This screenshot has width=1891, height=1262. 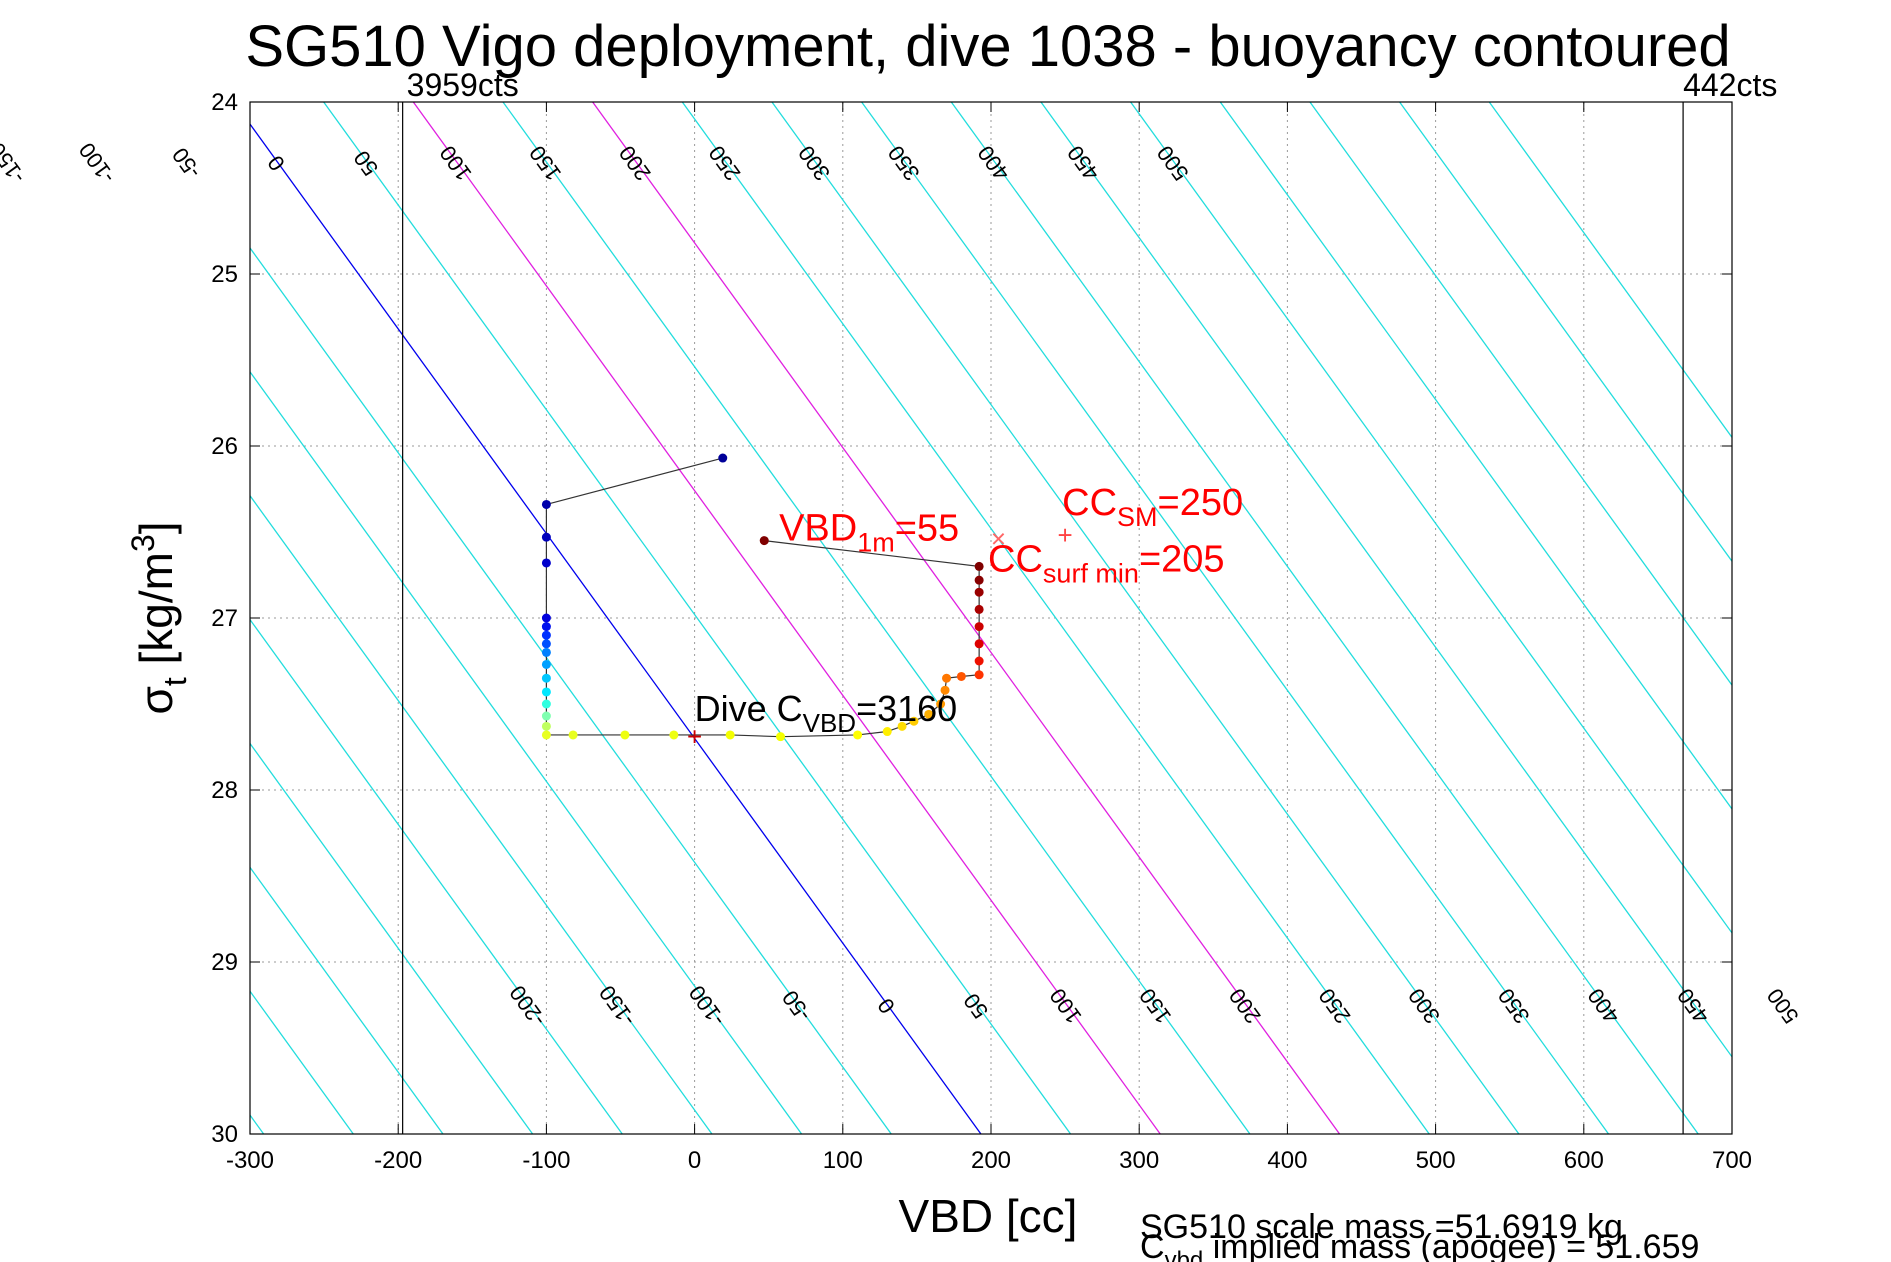 I want to click on annotation-vbd-1m-sub: 1m, so click(x=876, y=543).